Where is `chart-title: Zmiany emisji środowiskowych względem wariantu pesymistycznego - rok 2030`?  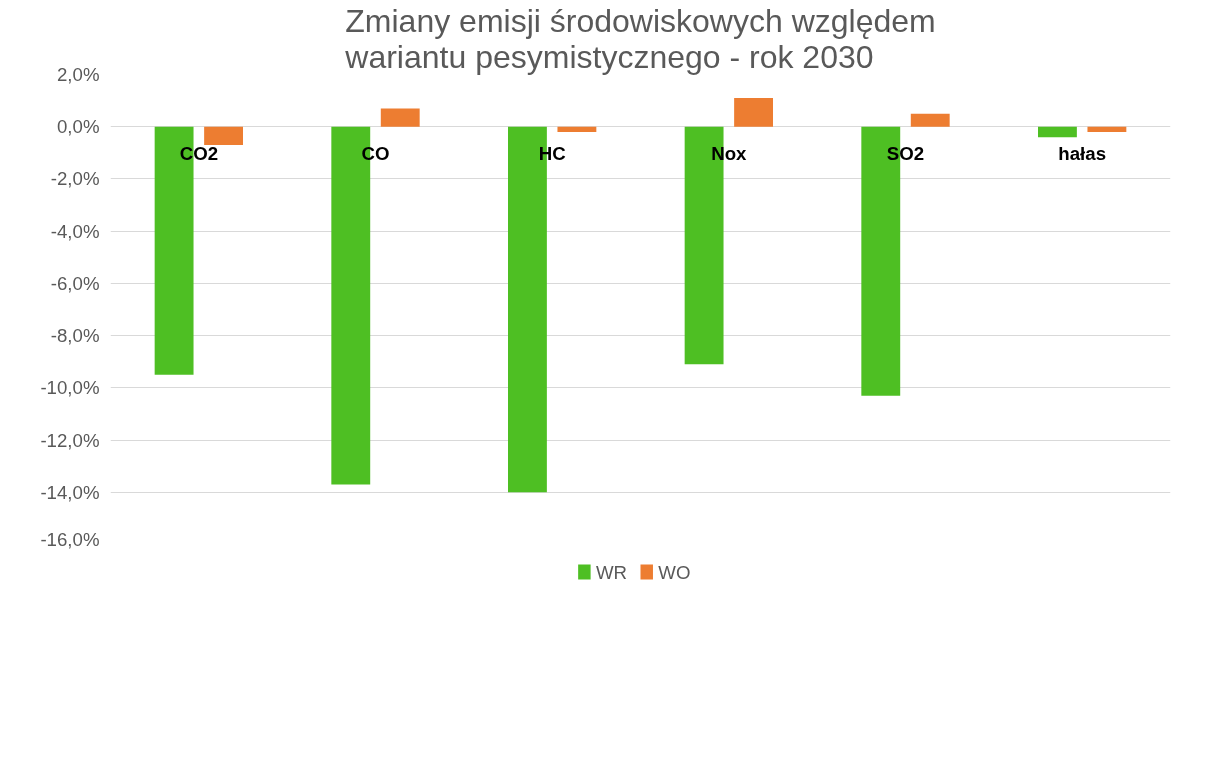
chart-title: Zmiany emisji środowiskowych względem wariantu pesymistycznego - rok 2030 is located at coordinates (640, 38).